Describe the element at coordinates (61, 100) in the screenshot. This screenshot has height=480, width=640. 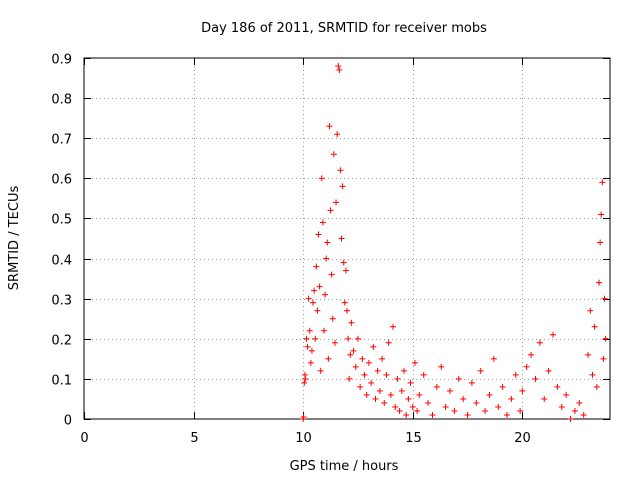
I see `y-tick-label: 0.8` at that location.